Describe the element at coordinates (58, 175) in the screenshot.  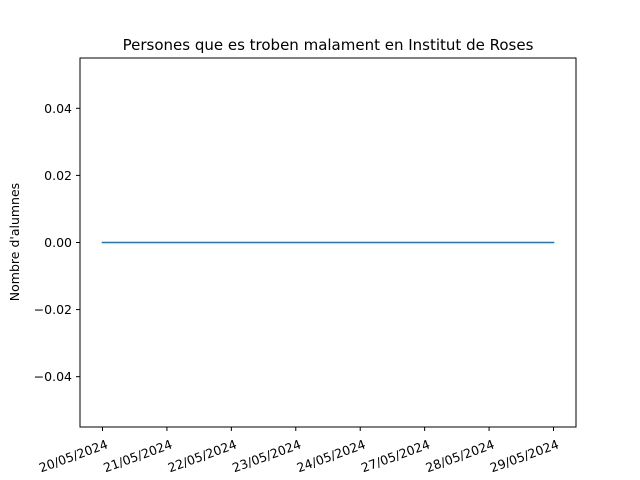
I see `y-tick-label: 0.02` at that location.